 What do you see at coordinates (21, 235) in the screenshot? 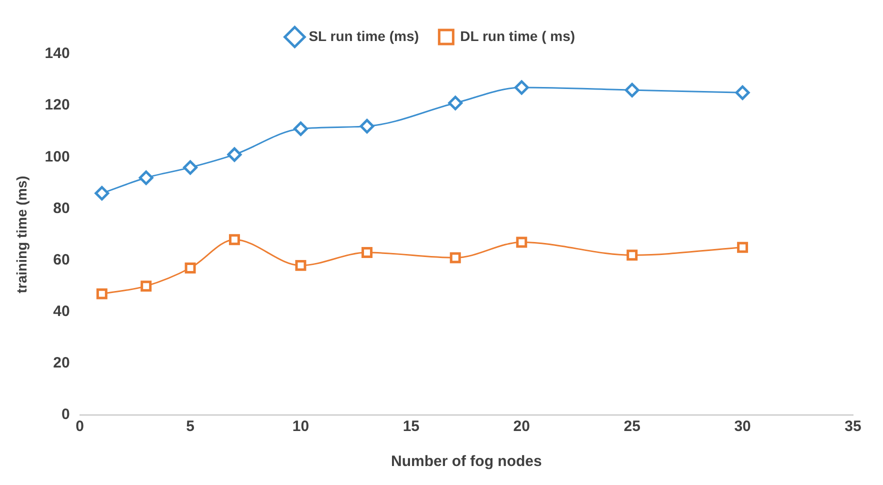
I see `y-axis-title: training time (ms)` at bounding box center [21, 235].